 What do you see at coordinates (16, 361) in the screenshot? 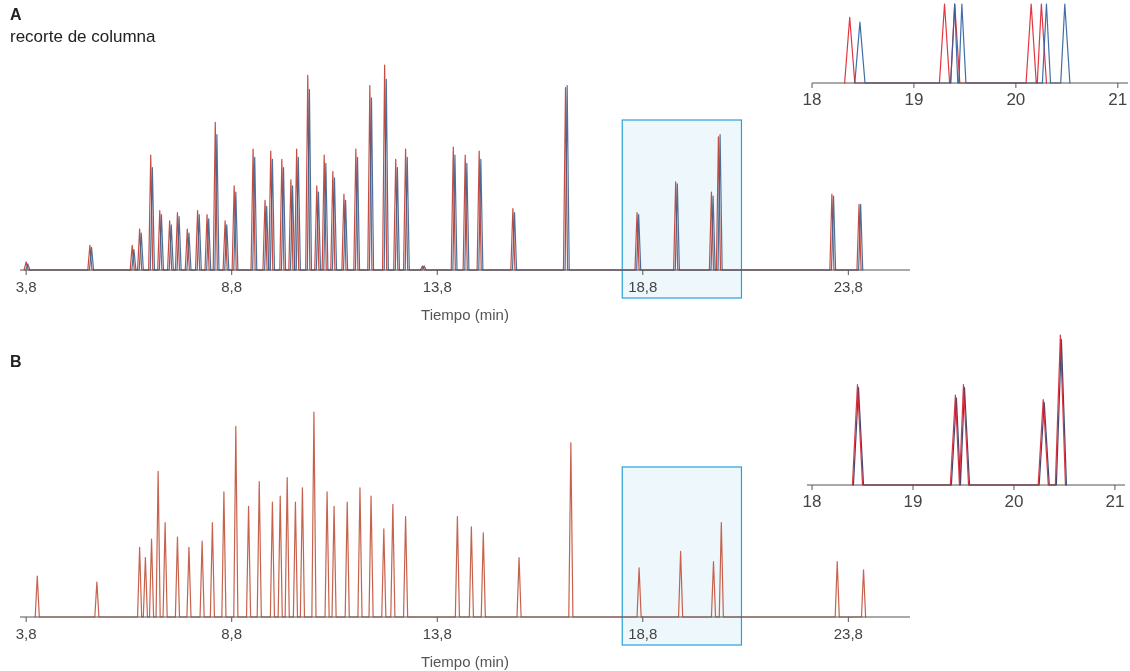
I see `chart-title: B` at bounding box center [16, 361].